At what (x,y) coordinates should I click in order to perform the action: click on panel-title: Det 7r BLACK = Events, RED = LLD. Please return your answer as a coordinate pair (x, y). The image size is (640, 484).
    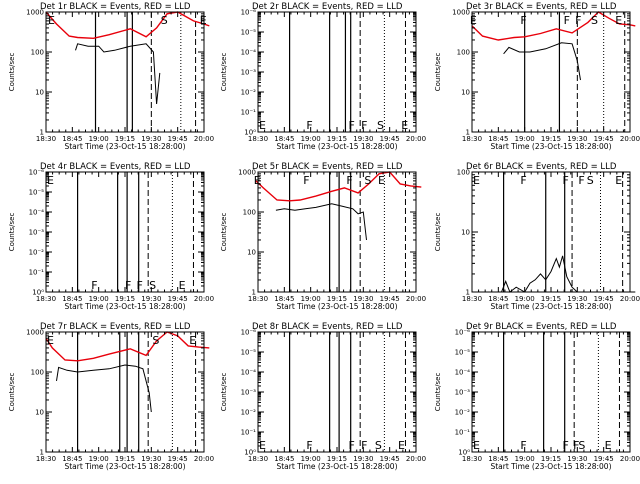
    Looking at the image, I should click on (115, 327).